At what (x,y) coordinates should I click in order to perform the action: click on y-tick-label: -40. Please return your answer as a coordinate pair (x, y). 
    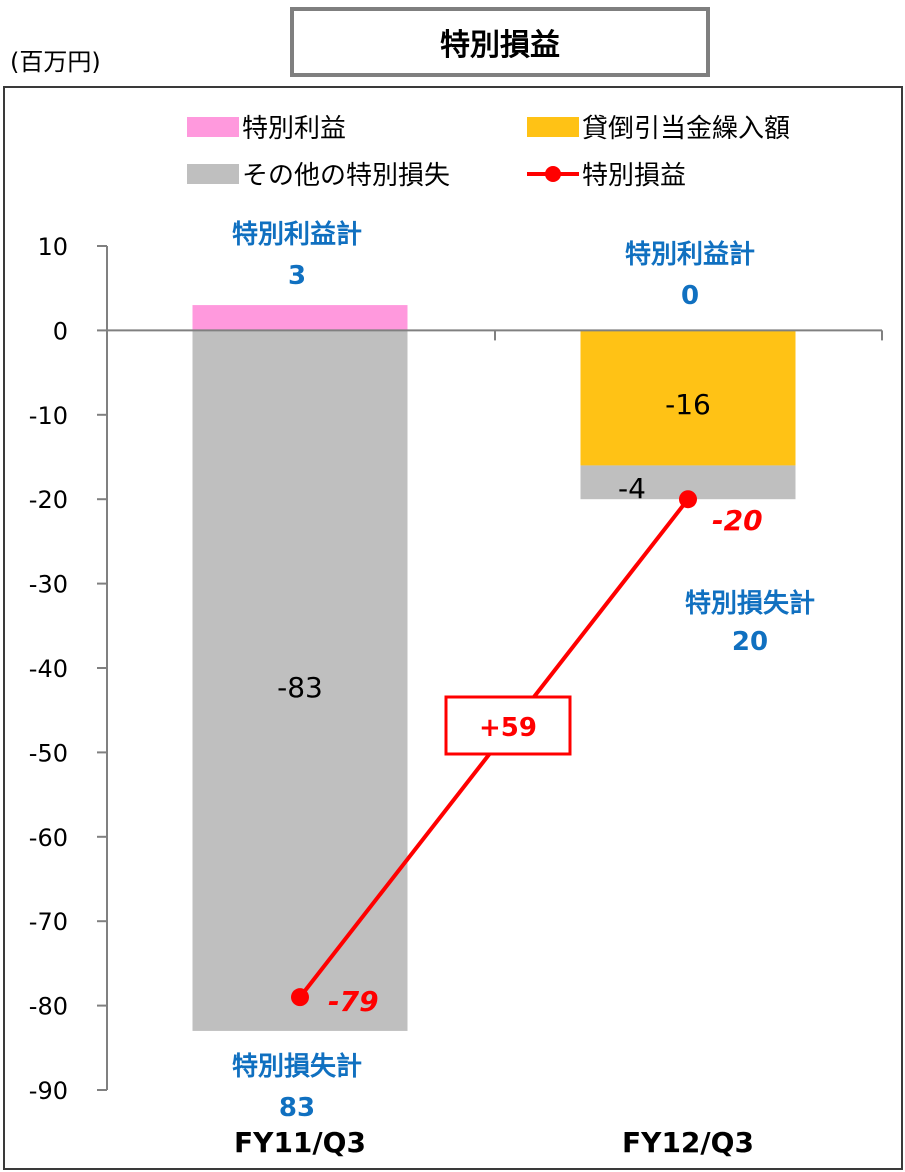
    Looking at the image, I should click on (48, 669).